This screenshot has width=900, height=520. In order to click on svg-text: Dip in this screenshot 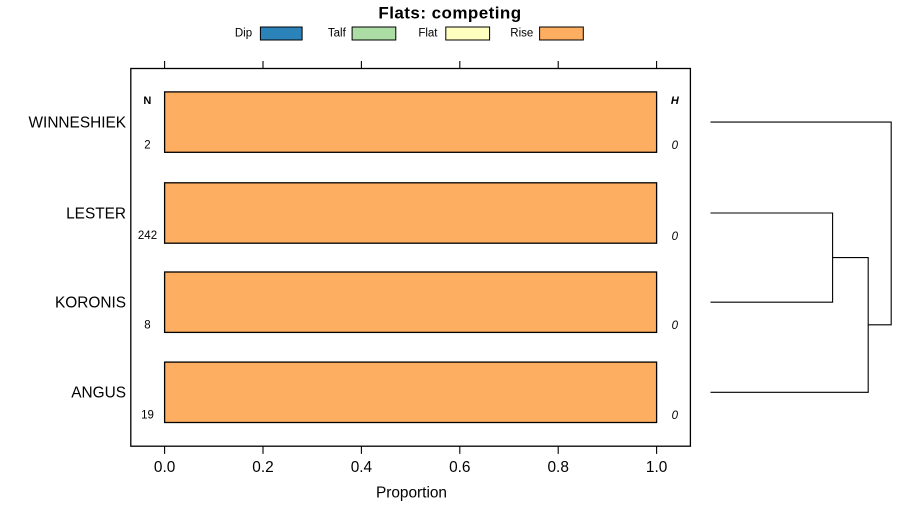, I will do `click(243, 33)`.